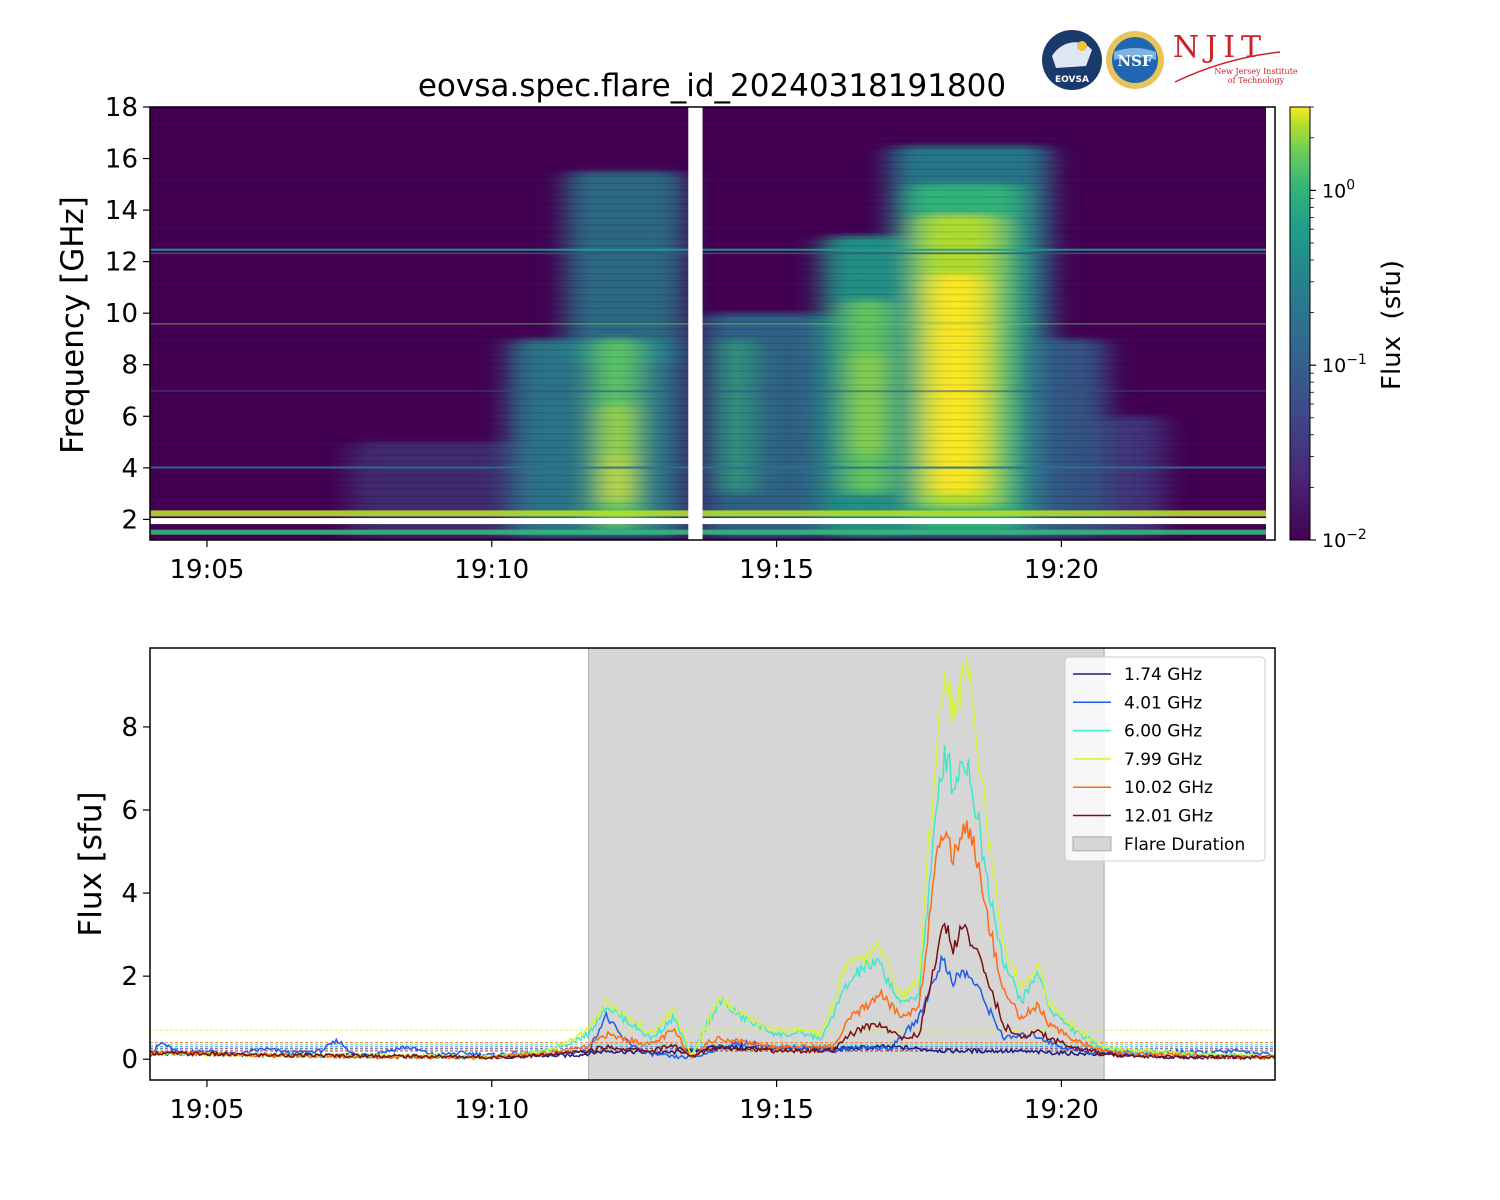 This screenshot has width=1500, height=1200. What do you see at coordinates (1061, 1110) in the screenshot?
I see `x-tick-label: 19:20` at bounding box center [1061, 1110].